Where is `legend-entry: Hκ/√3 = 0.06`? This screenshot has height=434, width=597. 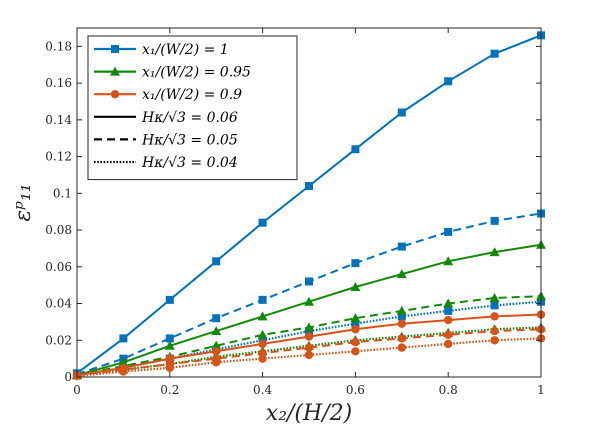
legend-entry: Hκ/√3 = 0.06 is located at coordinates (166, 118).